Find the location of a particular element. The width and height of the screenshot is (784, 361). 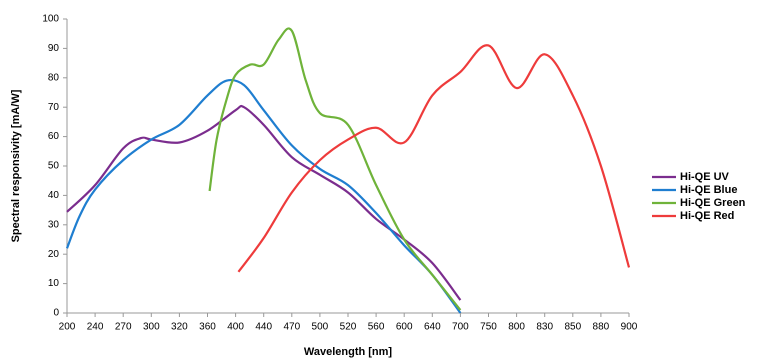

x-tick-label: 640 is located at coordinates (432, 327).